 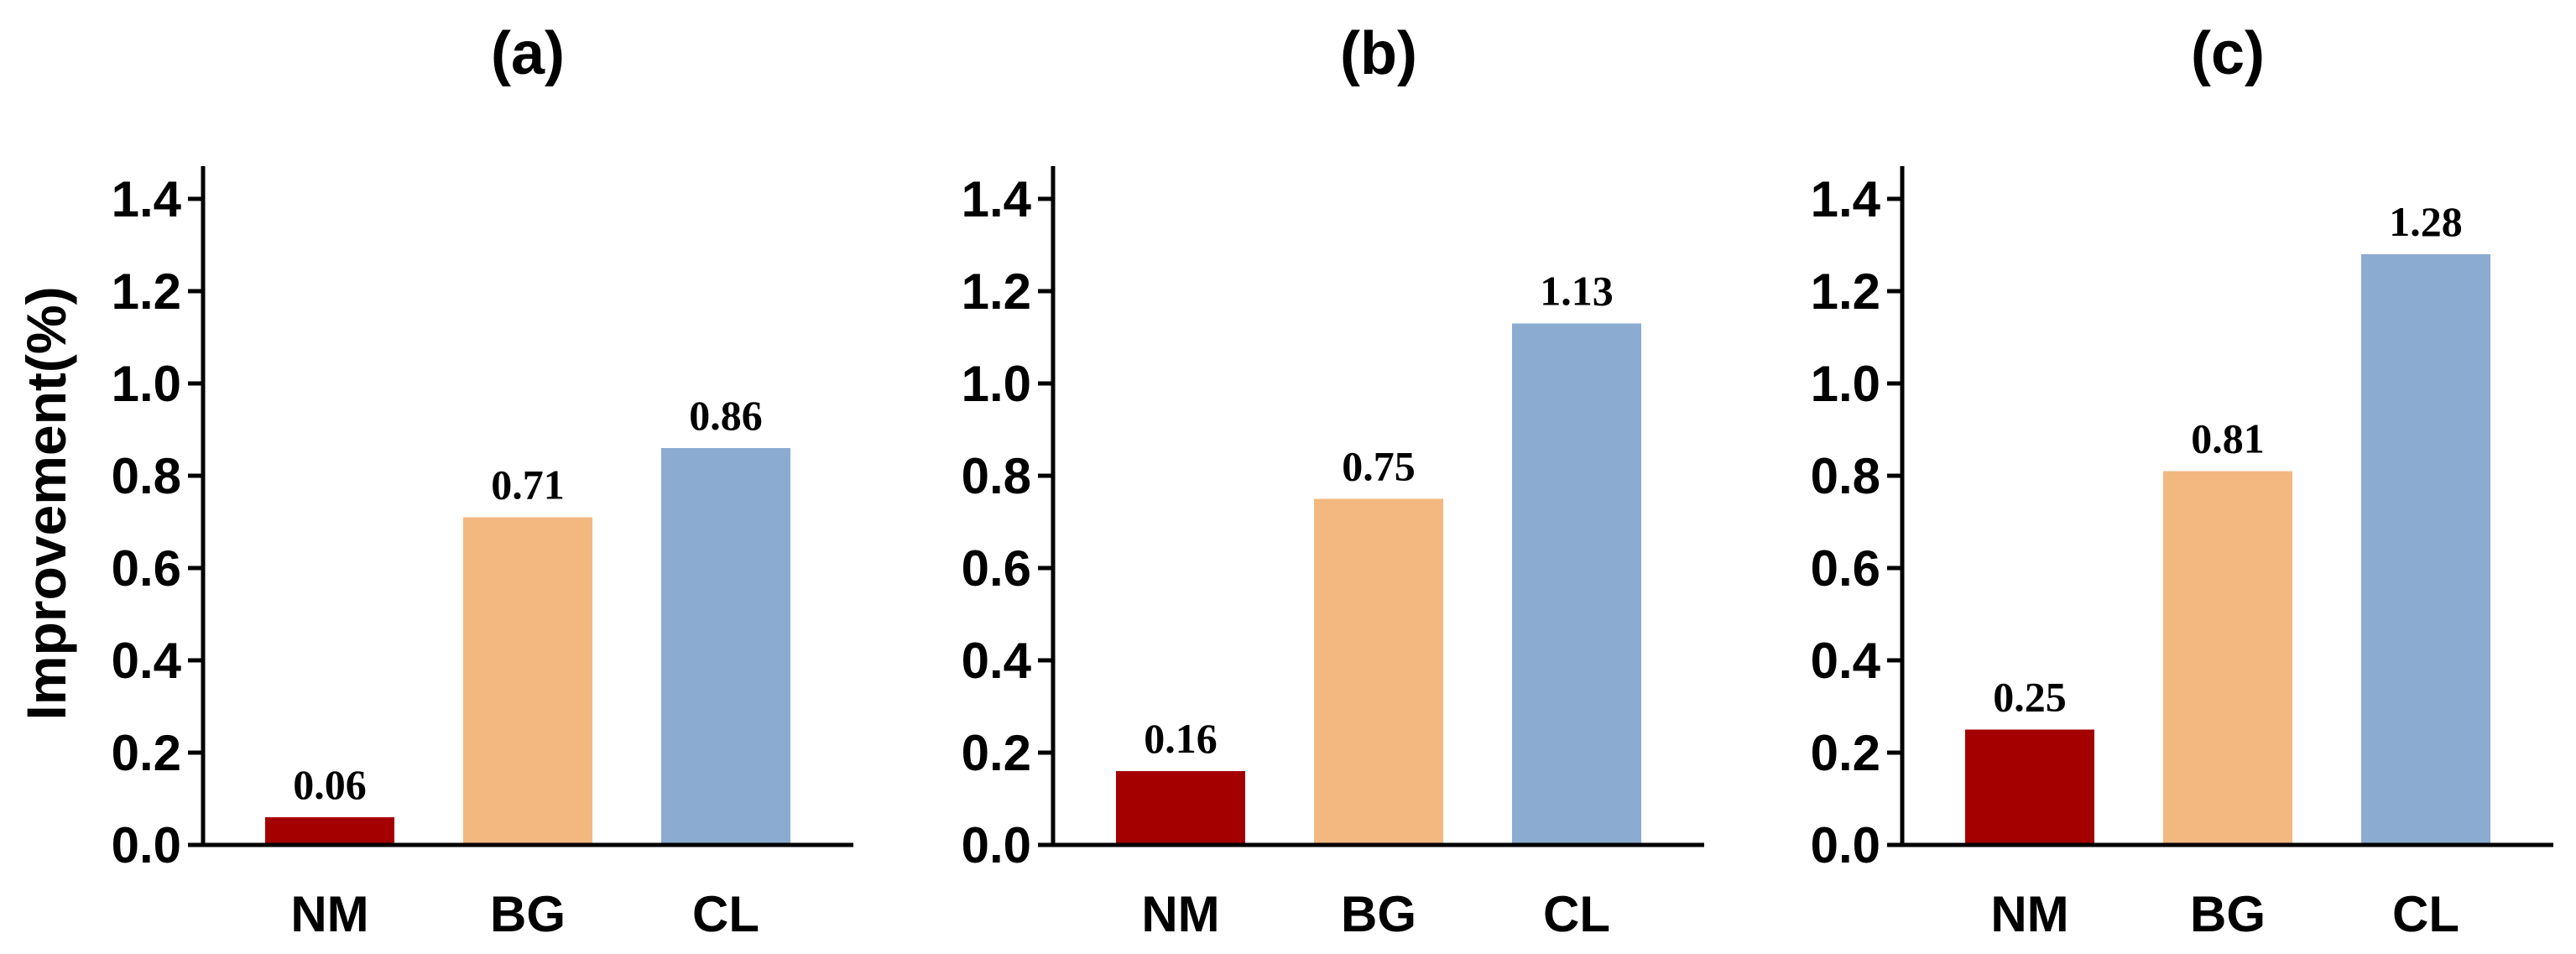 I want to click on value-label: 1.28, so click(x=2426, y=221).